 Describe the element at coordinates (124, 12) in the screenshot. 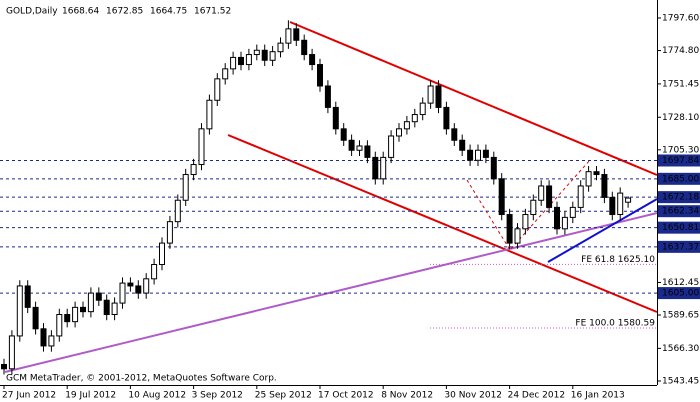

I see `header-high: 1672.85` at that location.